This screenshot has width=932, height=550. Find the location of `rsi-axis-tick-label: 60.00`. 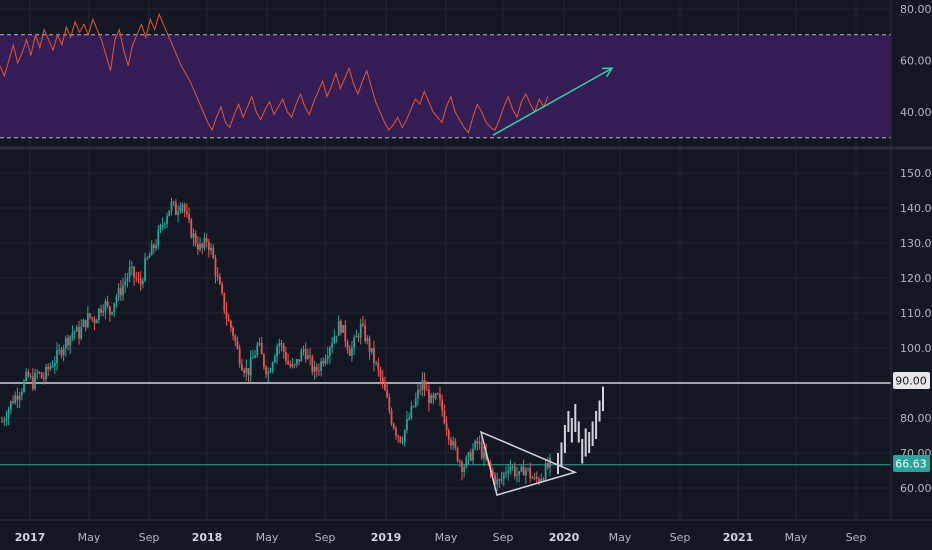

rsi-axis-tick-label: 60.00 is located at coordinates (916, 61).